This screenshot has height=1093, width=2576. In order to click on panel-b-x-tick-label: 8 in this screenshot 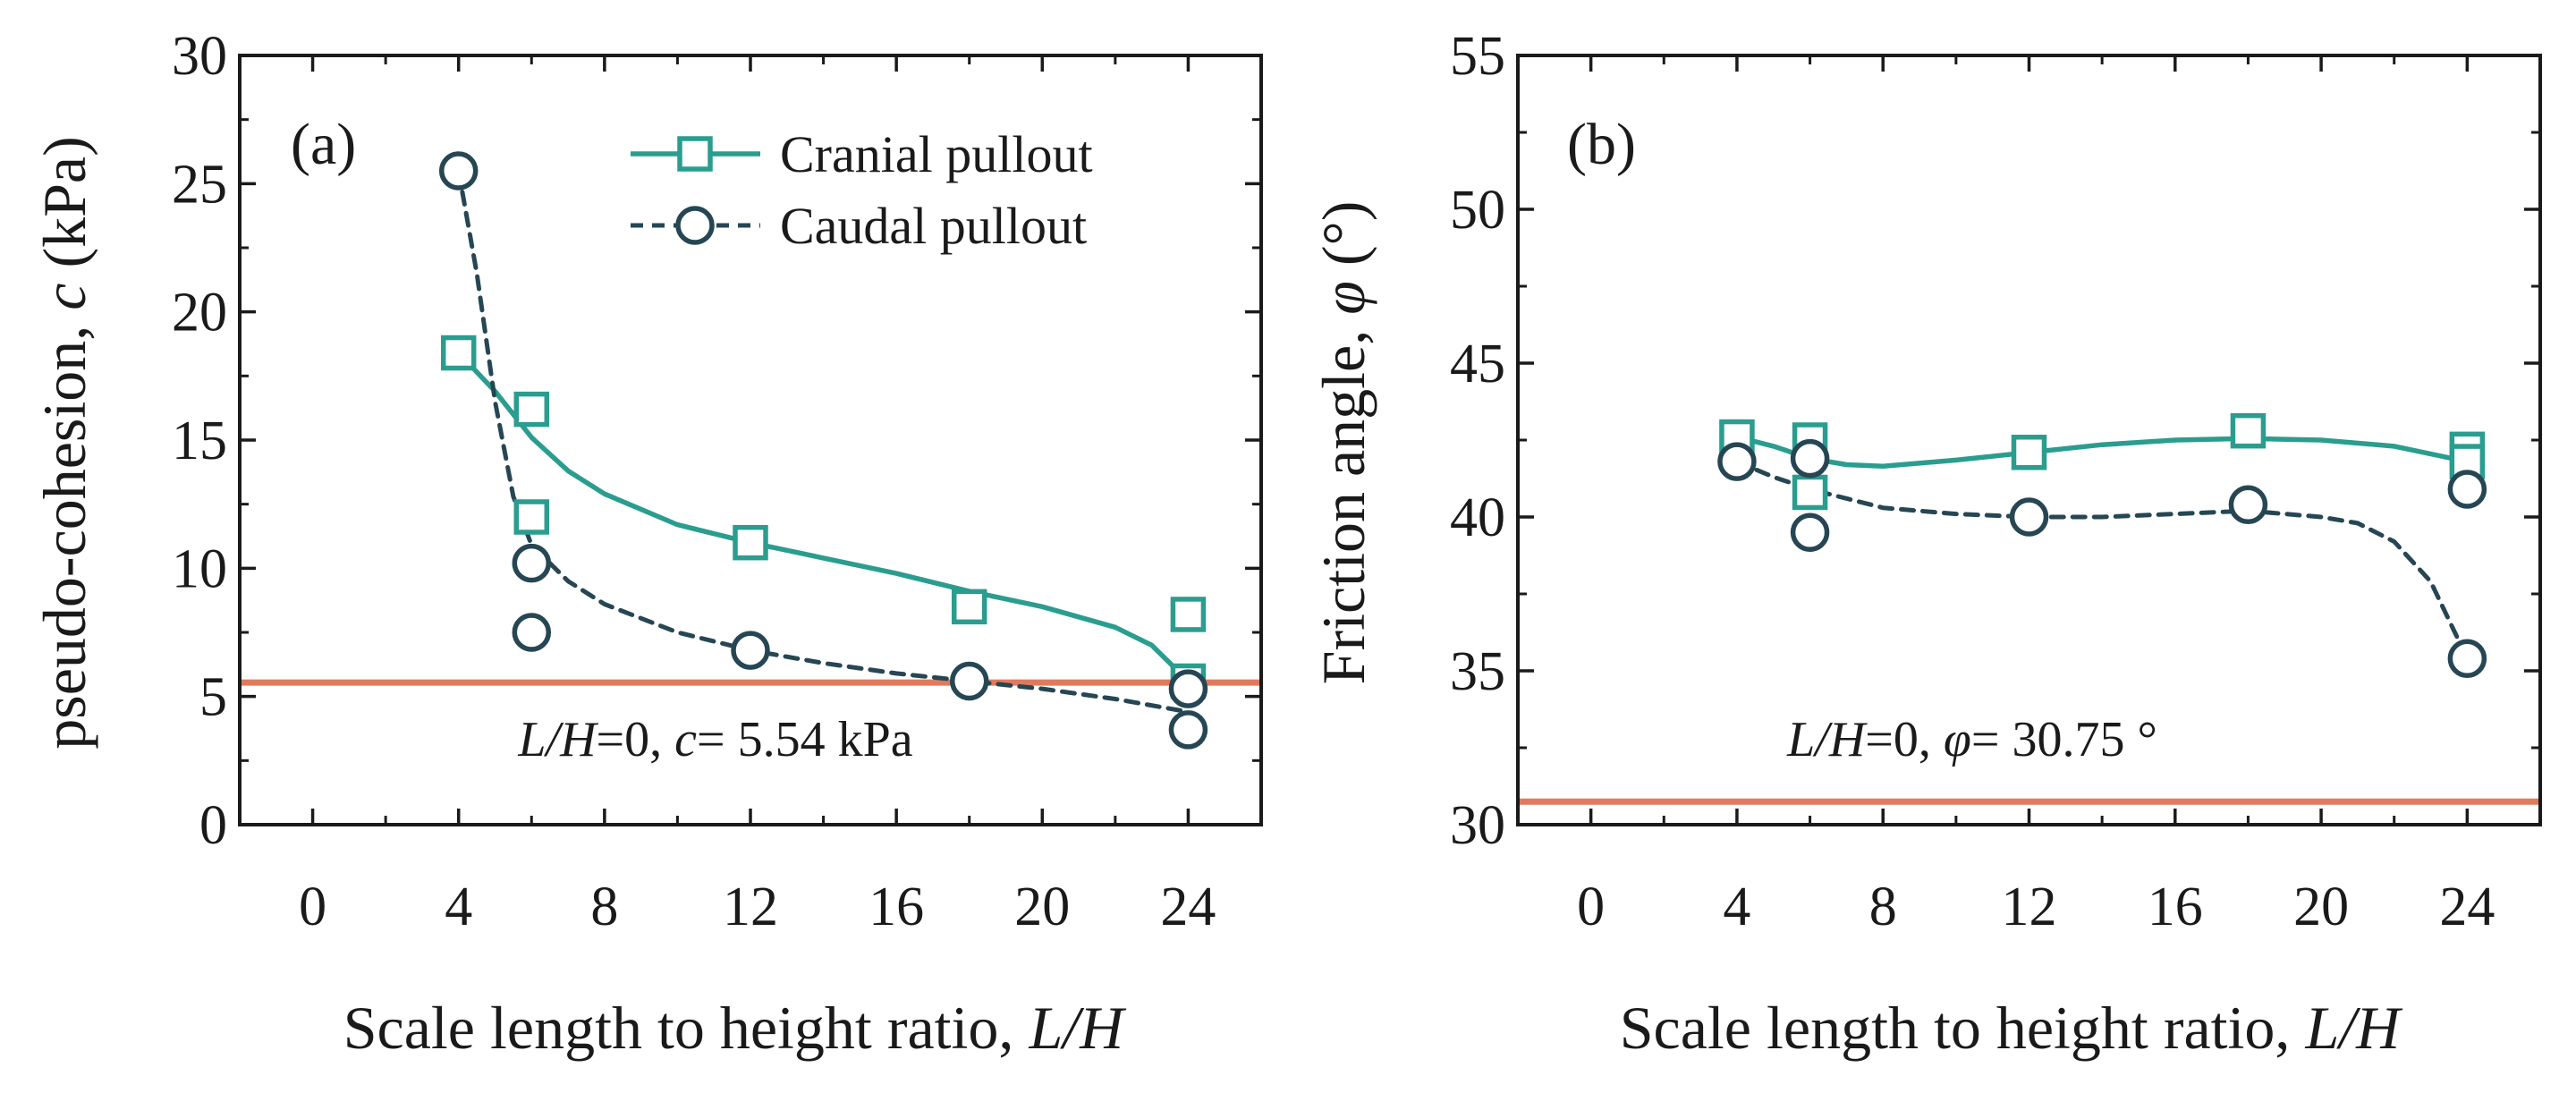, I will do `click(1883, 907)`.